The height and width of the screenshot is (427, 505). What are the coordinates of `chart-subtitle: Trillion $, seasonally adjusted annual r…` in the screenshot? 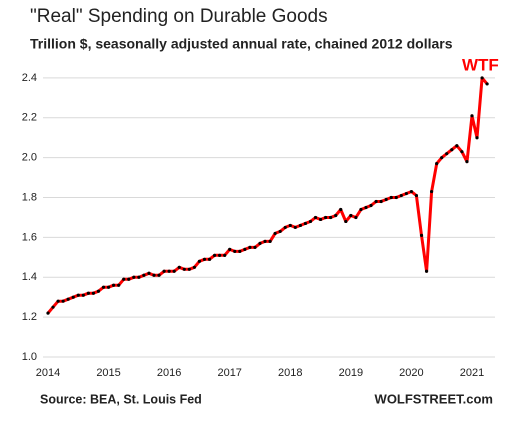 It's located at (241, 44).